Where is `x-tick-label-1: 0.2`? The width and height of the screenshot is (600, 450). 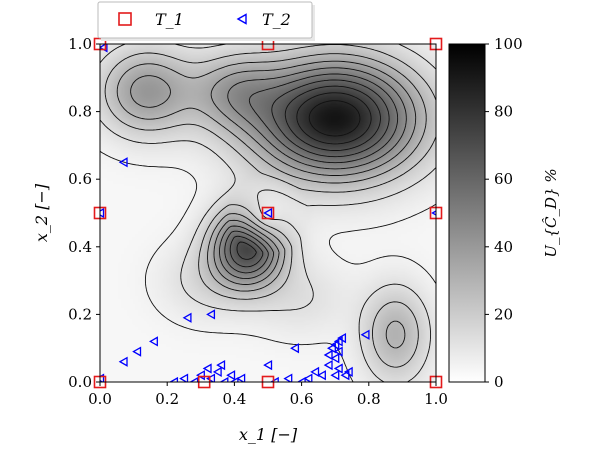
x-tick-label-1: 0.2 is located at coordinates (167, 399).